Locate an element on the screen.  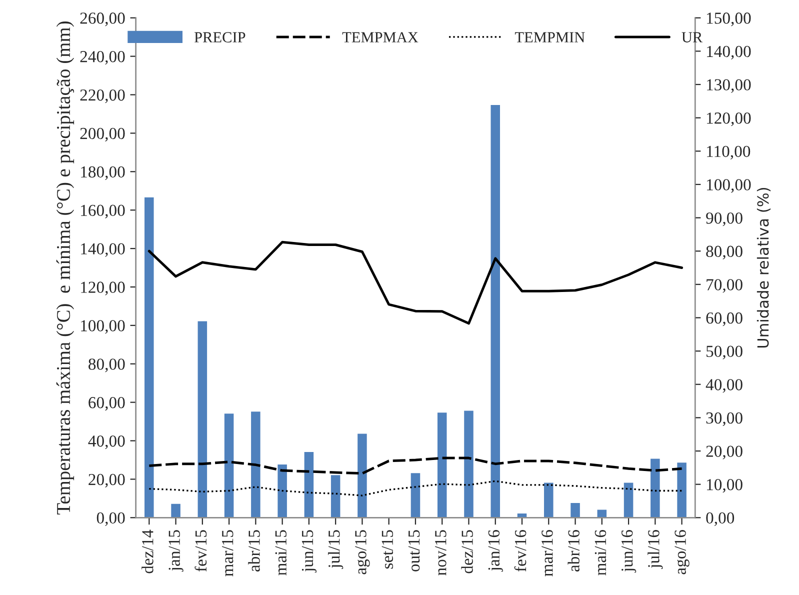
x-tick-label: jun/15 is located at coordinates (309, 551).